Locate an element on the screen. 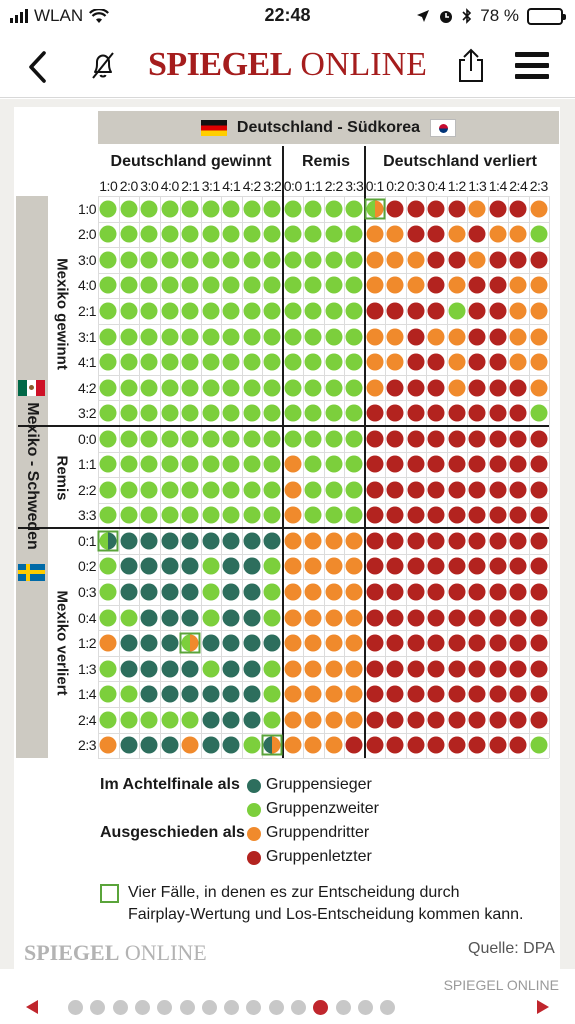 The image size is (575, 1024). menu-button is located at coordinates (532, 66).